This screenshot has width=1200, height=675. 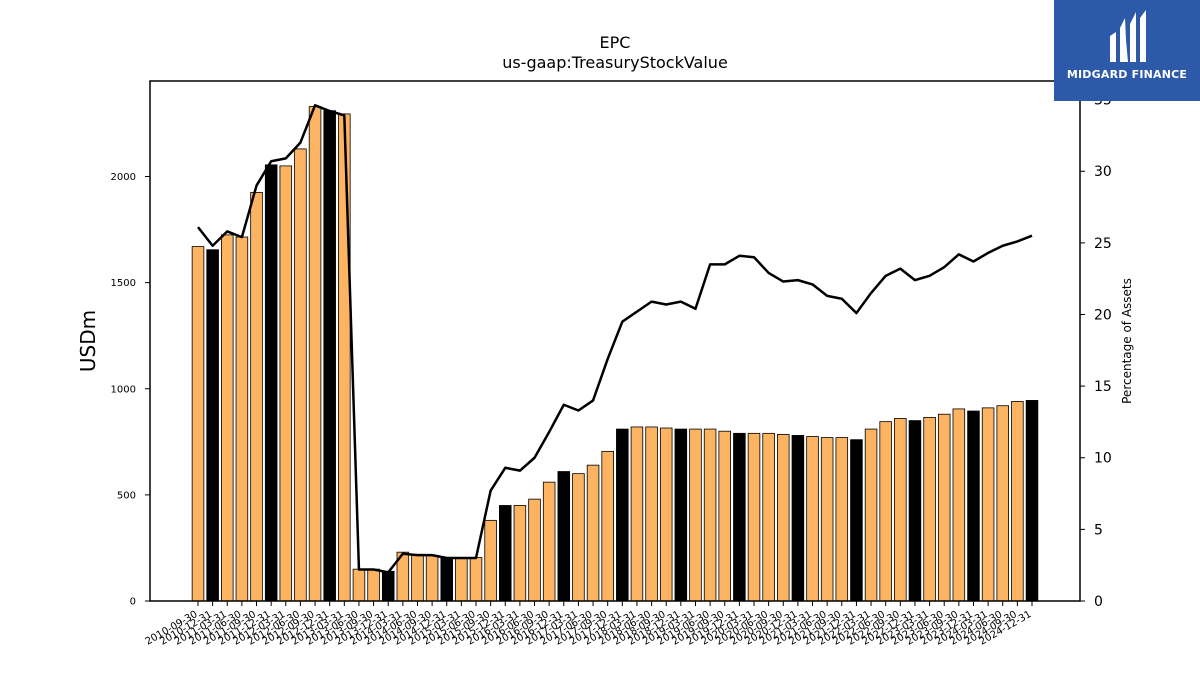 What do you see at coordinates (1103, 387) in the screenshot?
I see `y2-tick-label: 15` at bounding box center [1103, 387].